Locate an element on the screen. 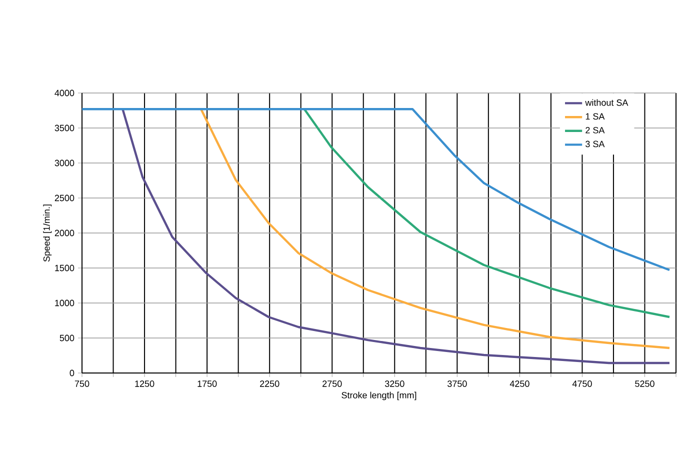 The height and width of the screenshot is (472, 685). legend-label: 1 SA is located at coordinates (595, 116).